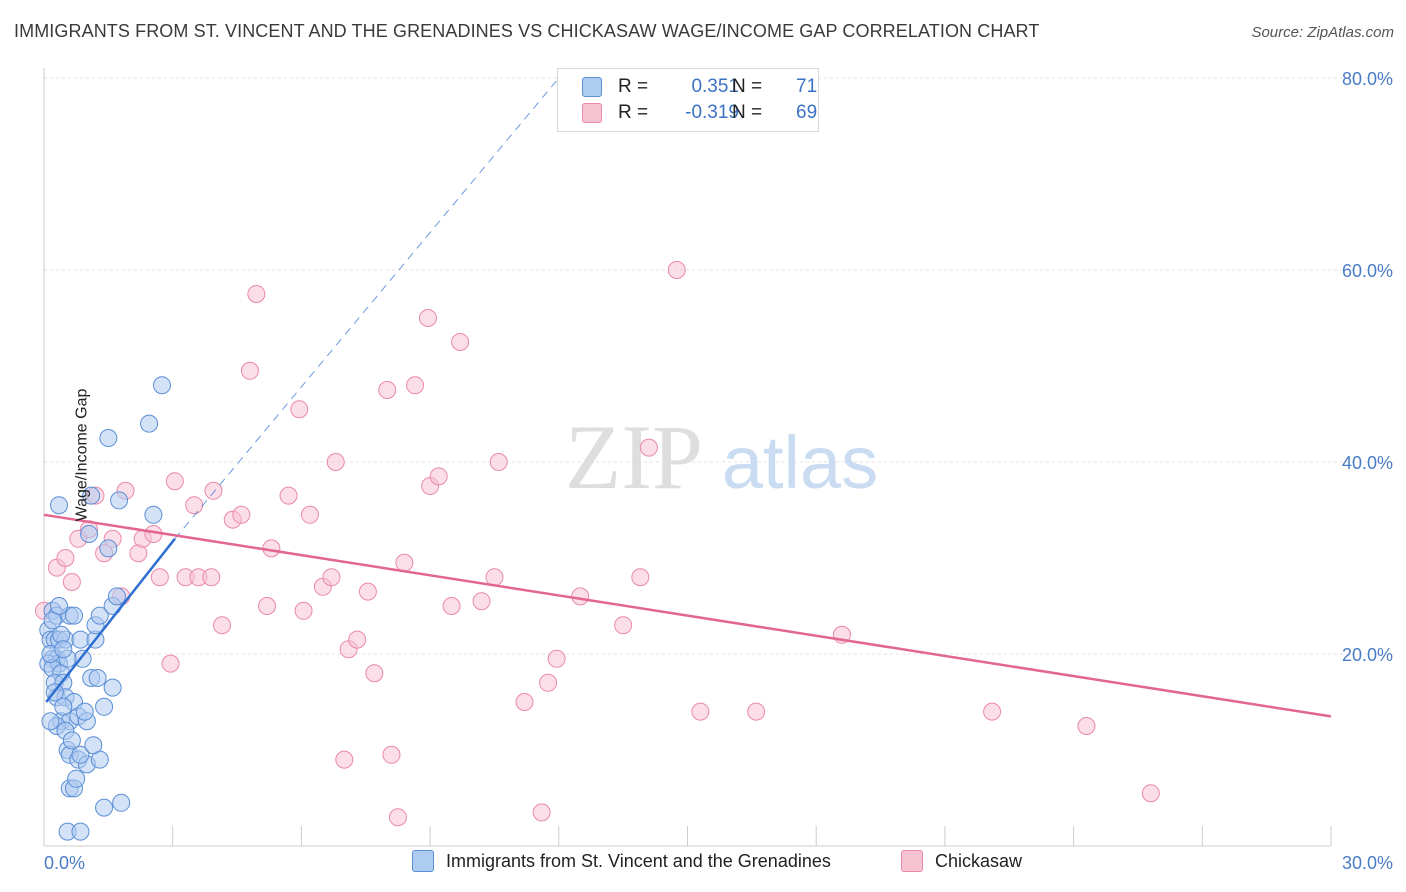 The image size is (1406, 892). I want to click on legend-item-chickasaw: Chickasaw, so click(961, 861).